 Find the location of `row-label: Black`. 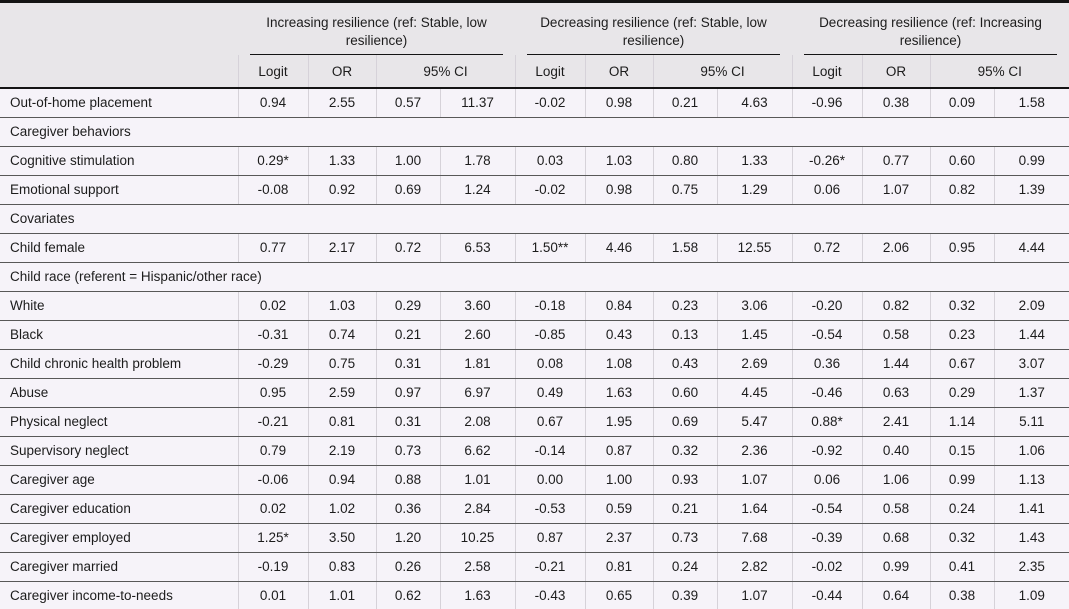

row-label: Black is located at coordinates (119, 335).